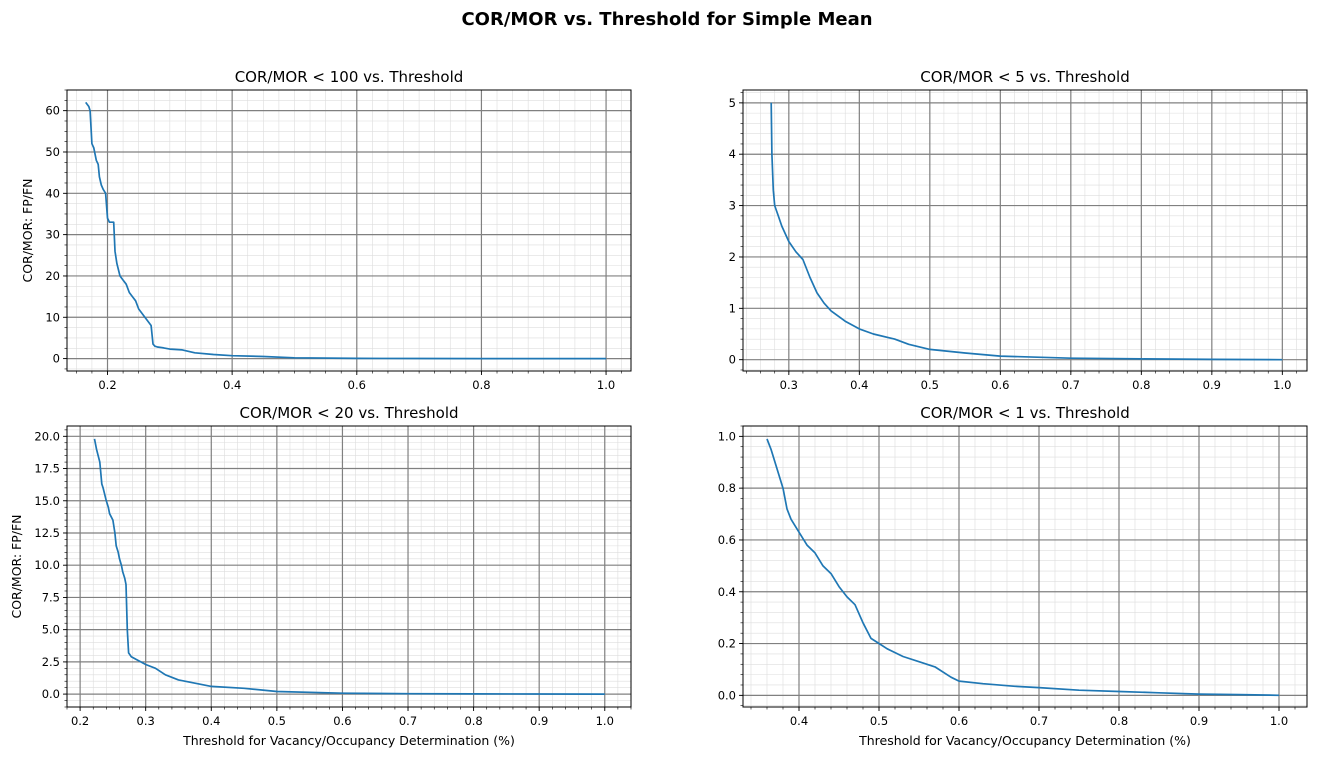  I want to click on y-tick-label: 2.5, so click(51, 662).